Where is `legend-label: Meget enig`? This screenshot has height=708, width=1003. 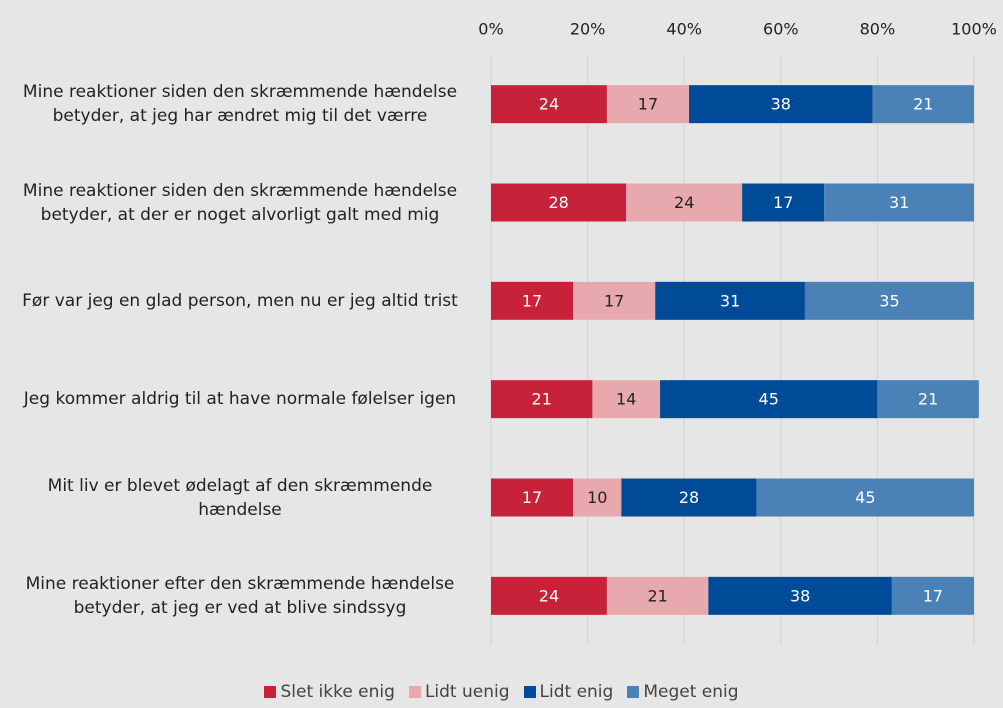
legend-label: Meget enig is located at coordinates (691, 692).